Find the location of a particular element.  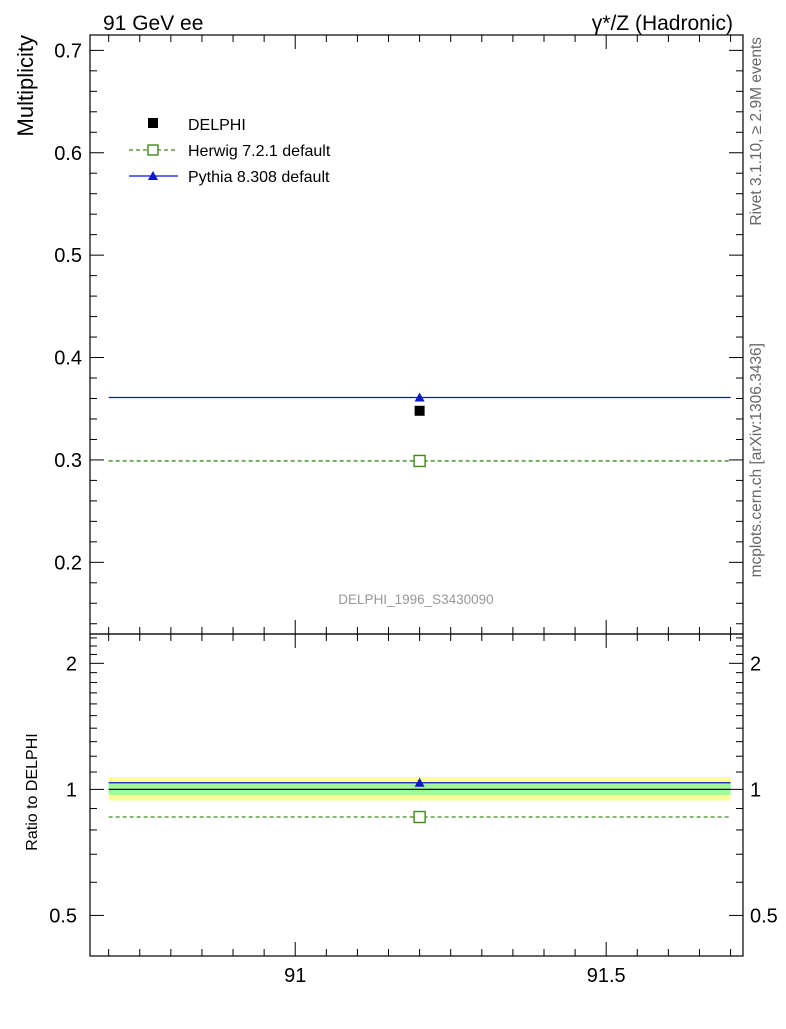

main-series is located at coordinates (419, 430).